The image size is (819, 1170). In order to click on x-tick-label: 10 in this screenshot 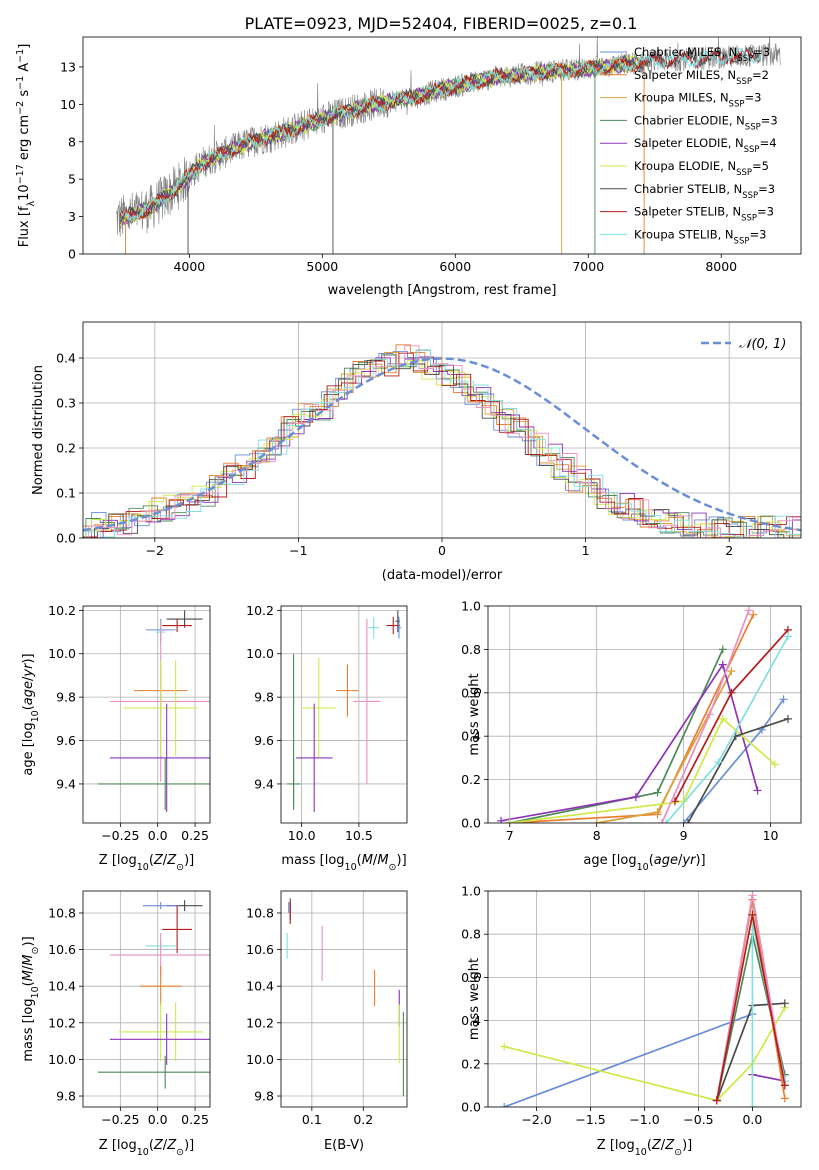, I will do `click(771, 835)`.